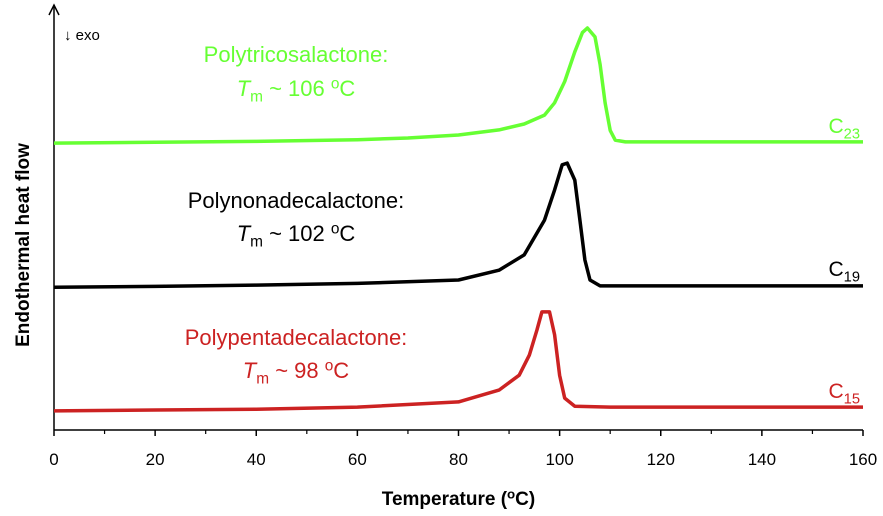  I want to click on x-tick-label: 140, so click(762, 459).